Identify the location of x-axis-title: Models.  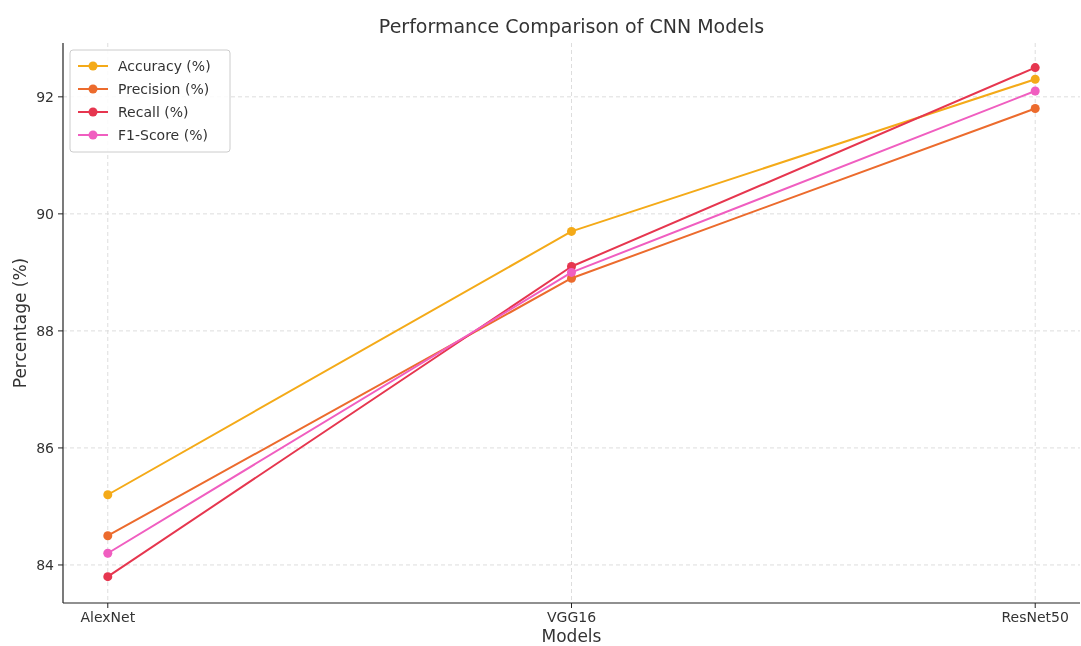
(571, 636).